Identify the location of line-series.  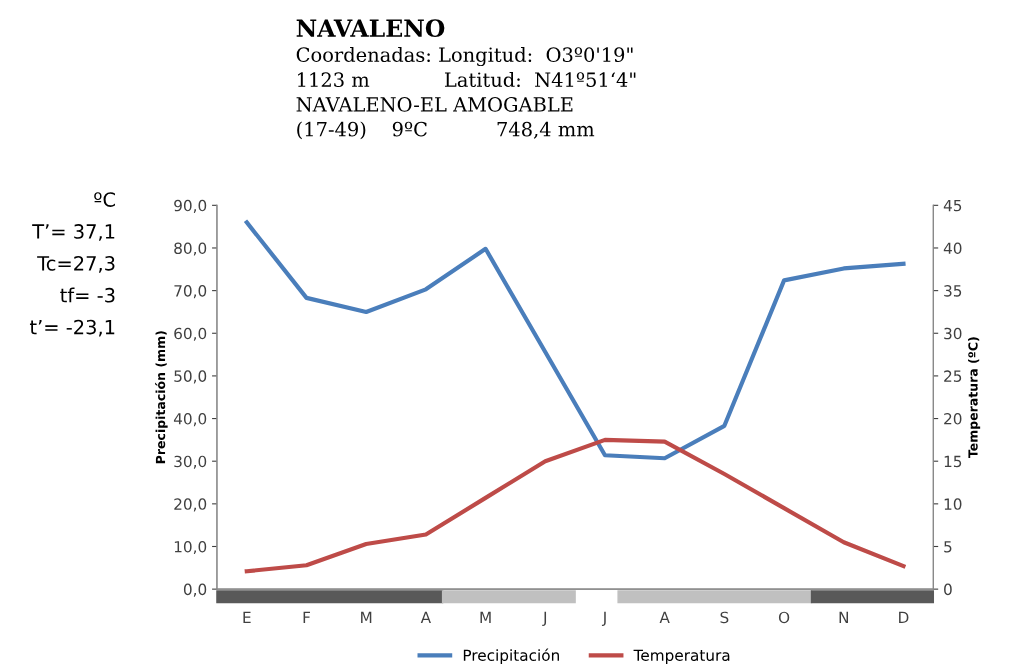
(575, 505).